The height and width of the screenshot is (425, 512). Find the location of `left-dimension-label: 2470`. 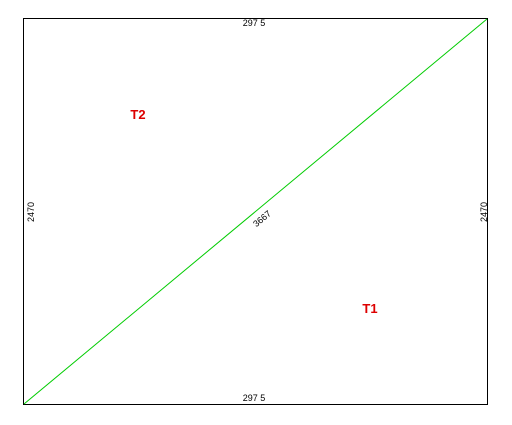

left-dimension-label: 2470 is located at coordinates (31, 212).